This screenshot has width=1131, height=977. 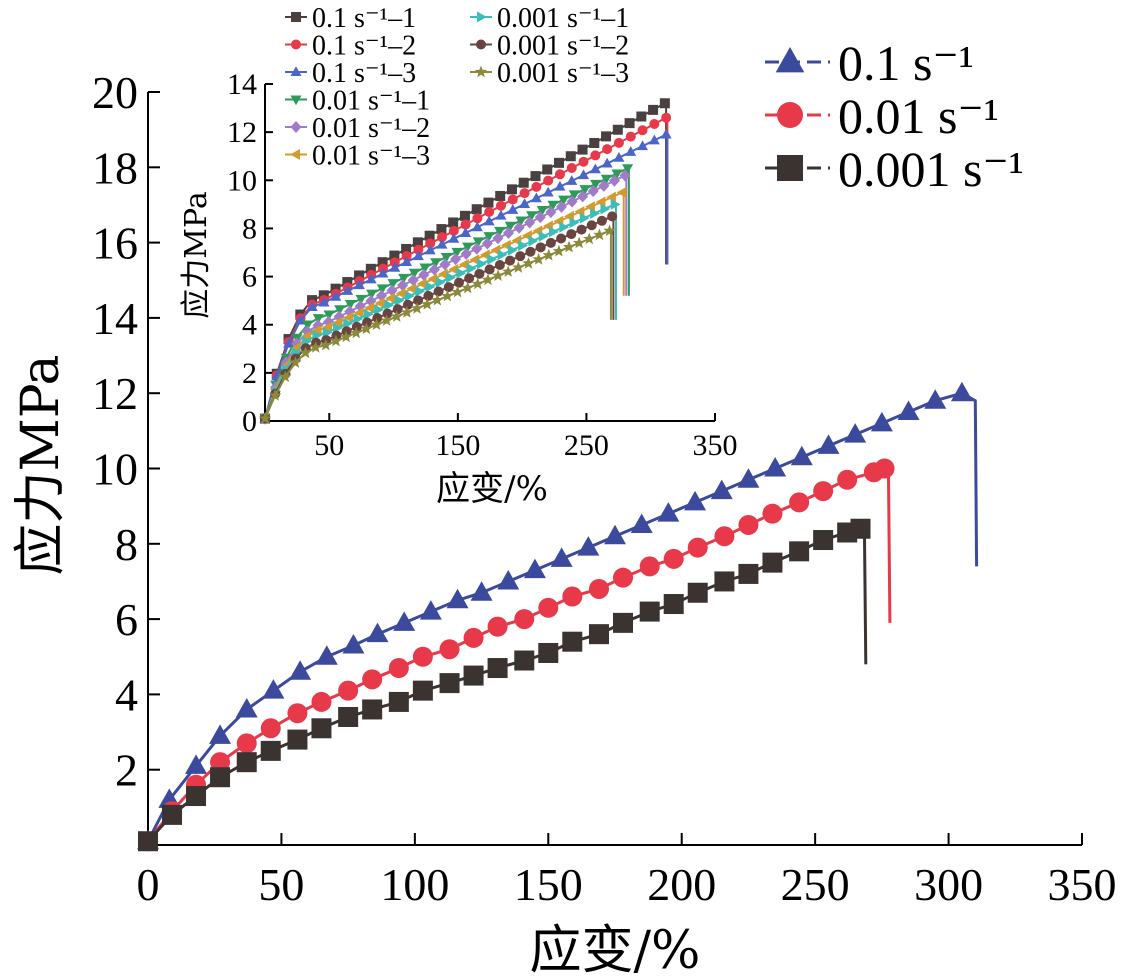 What do you see at coordinates (715, 445) in the screenshot?
I see `inset-x-tick-label: 350` at bounding box center [715, 445].